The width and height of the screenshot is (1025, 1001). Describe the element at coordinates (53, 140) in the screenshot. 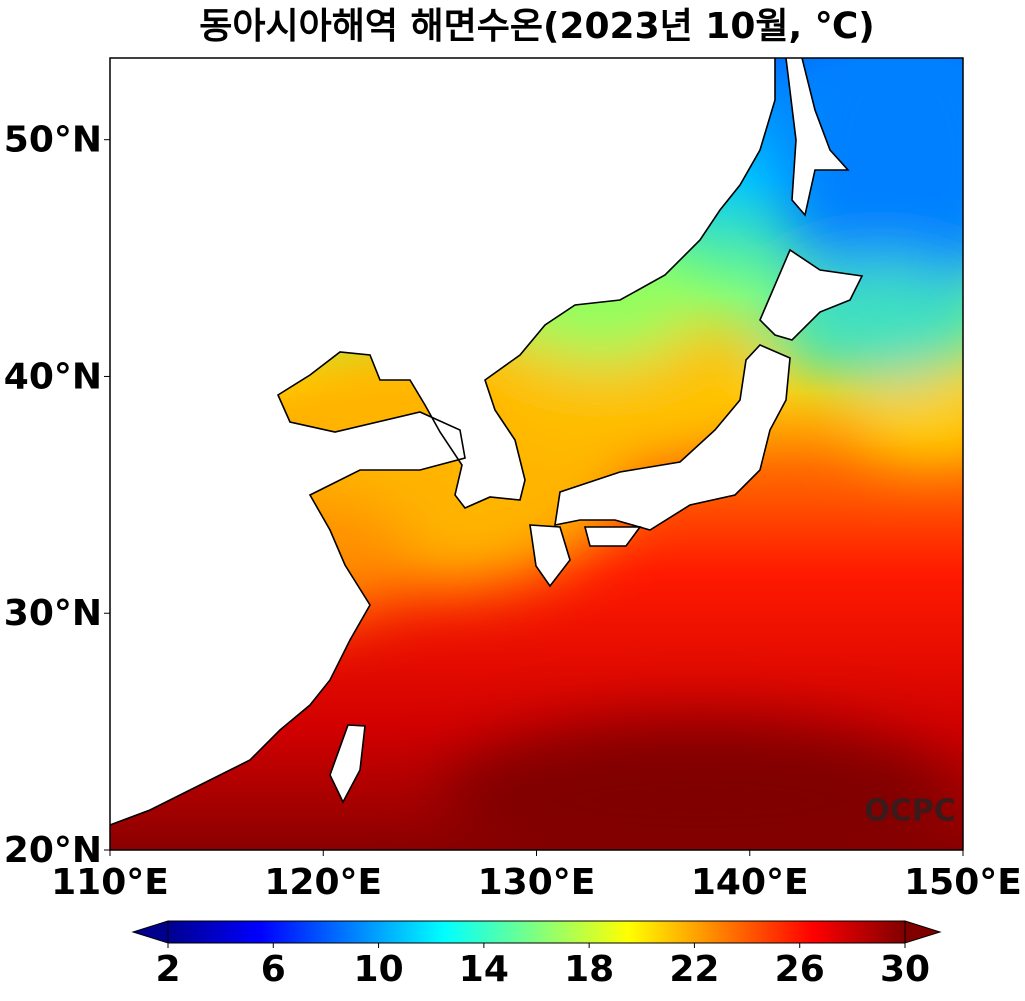

I see `y-tick-label: 50°N` at that location.